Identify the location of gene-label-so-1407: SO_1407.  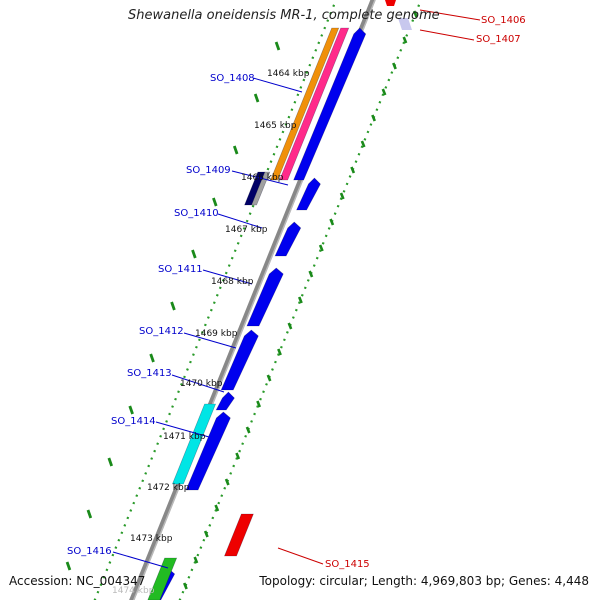
(498, 39).